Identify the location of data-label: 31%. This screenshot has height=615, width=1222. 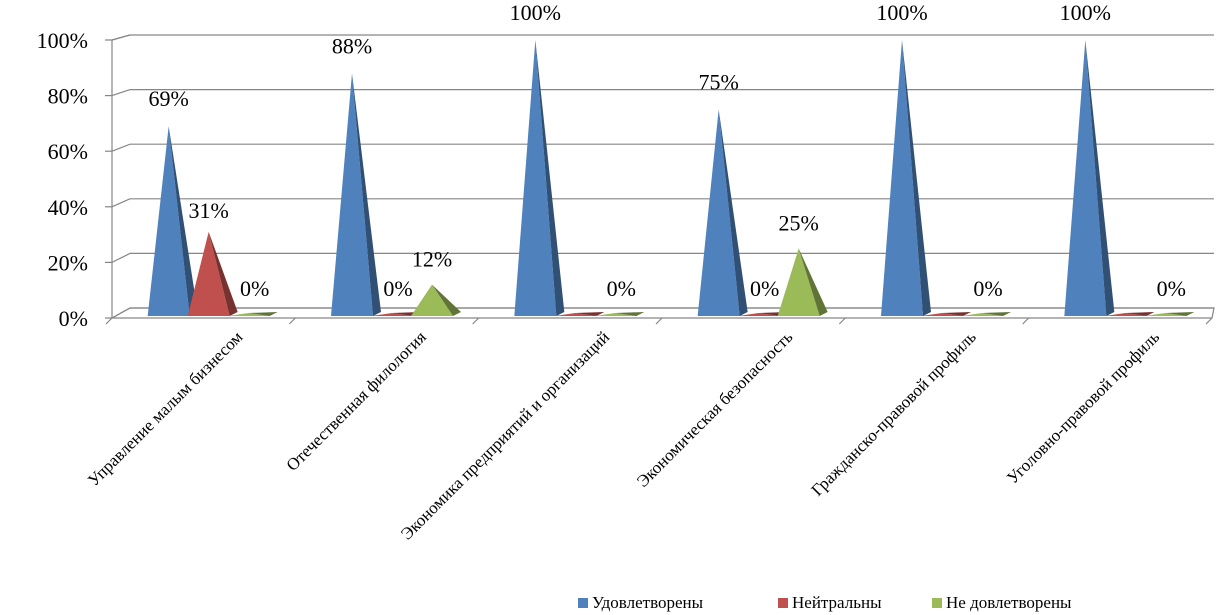
(209, 210).